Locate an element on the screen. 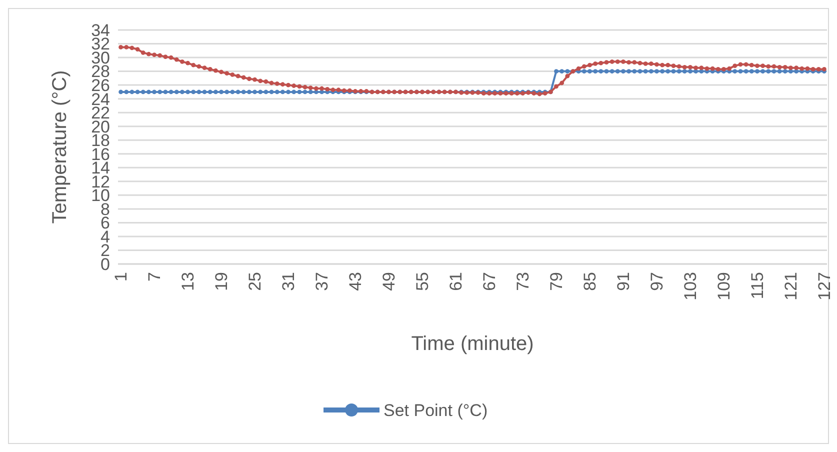 The image size is (837, 452). x-tick-label: 13 is located at coordinates (188, 281).